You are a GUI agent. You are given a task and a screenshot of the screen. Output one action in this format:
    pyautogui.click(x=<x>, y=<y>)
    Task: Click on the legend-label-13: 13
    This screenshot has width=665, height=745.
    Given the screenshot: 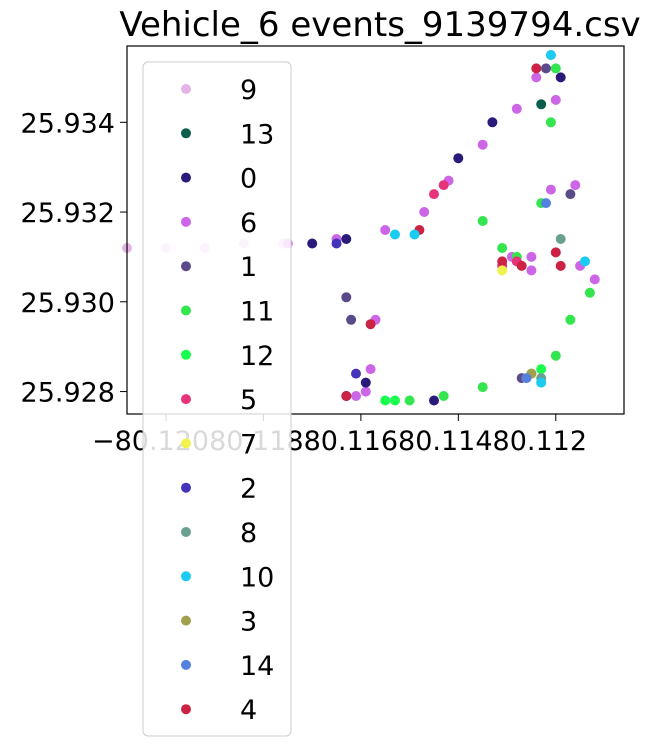 What is the action you would take?
    pyautogui.click(x=257, y=134)
    